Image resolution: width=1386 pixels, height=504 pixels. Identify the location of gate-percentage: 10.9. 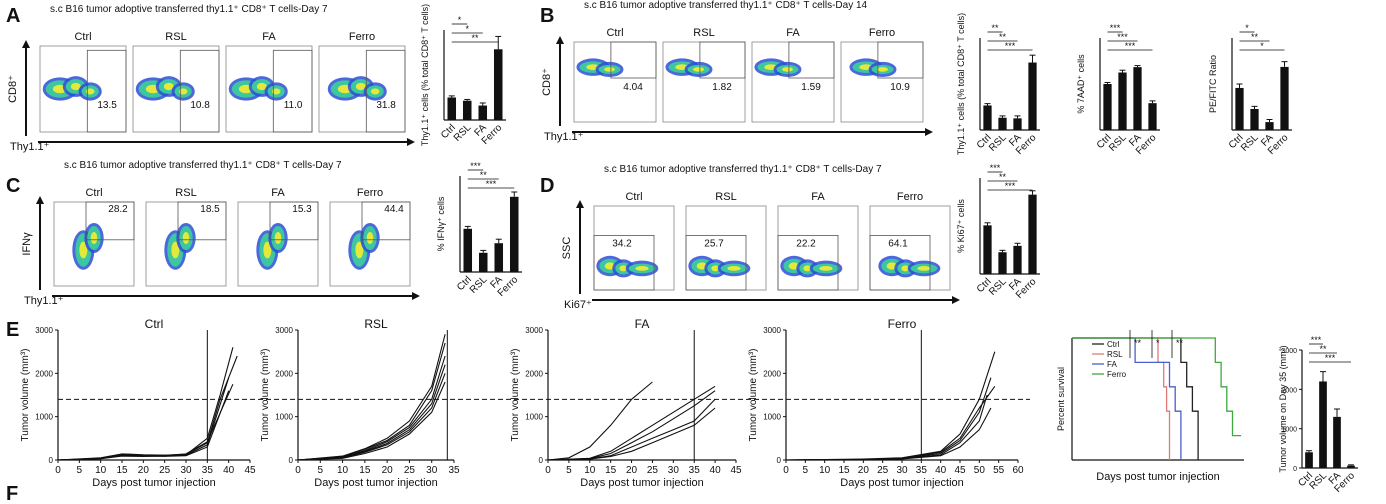
(900, 87).